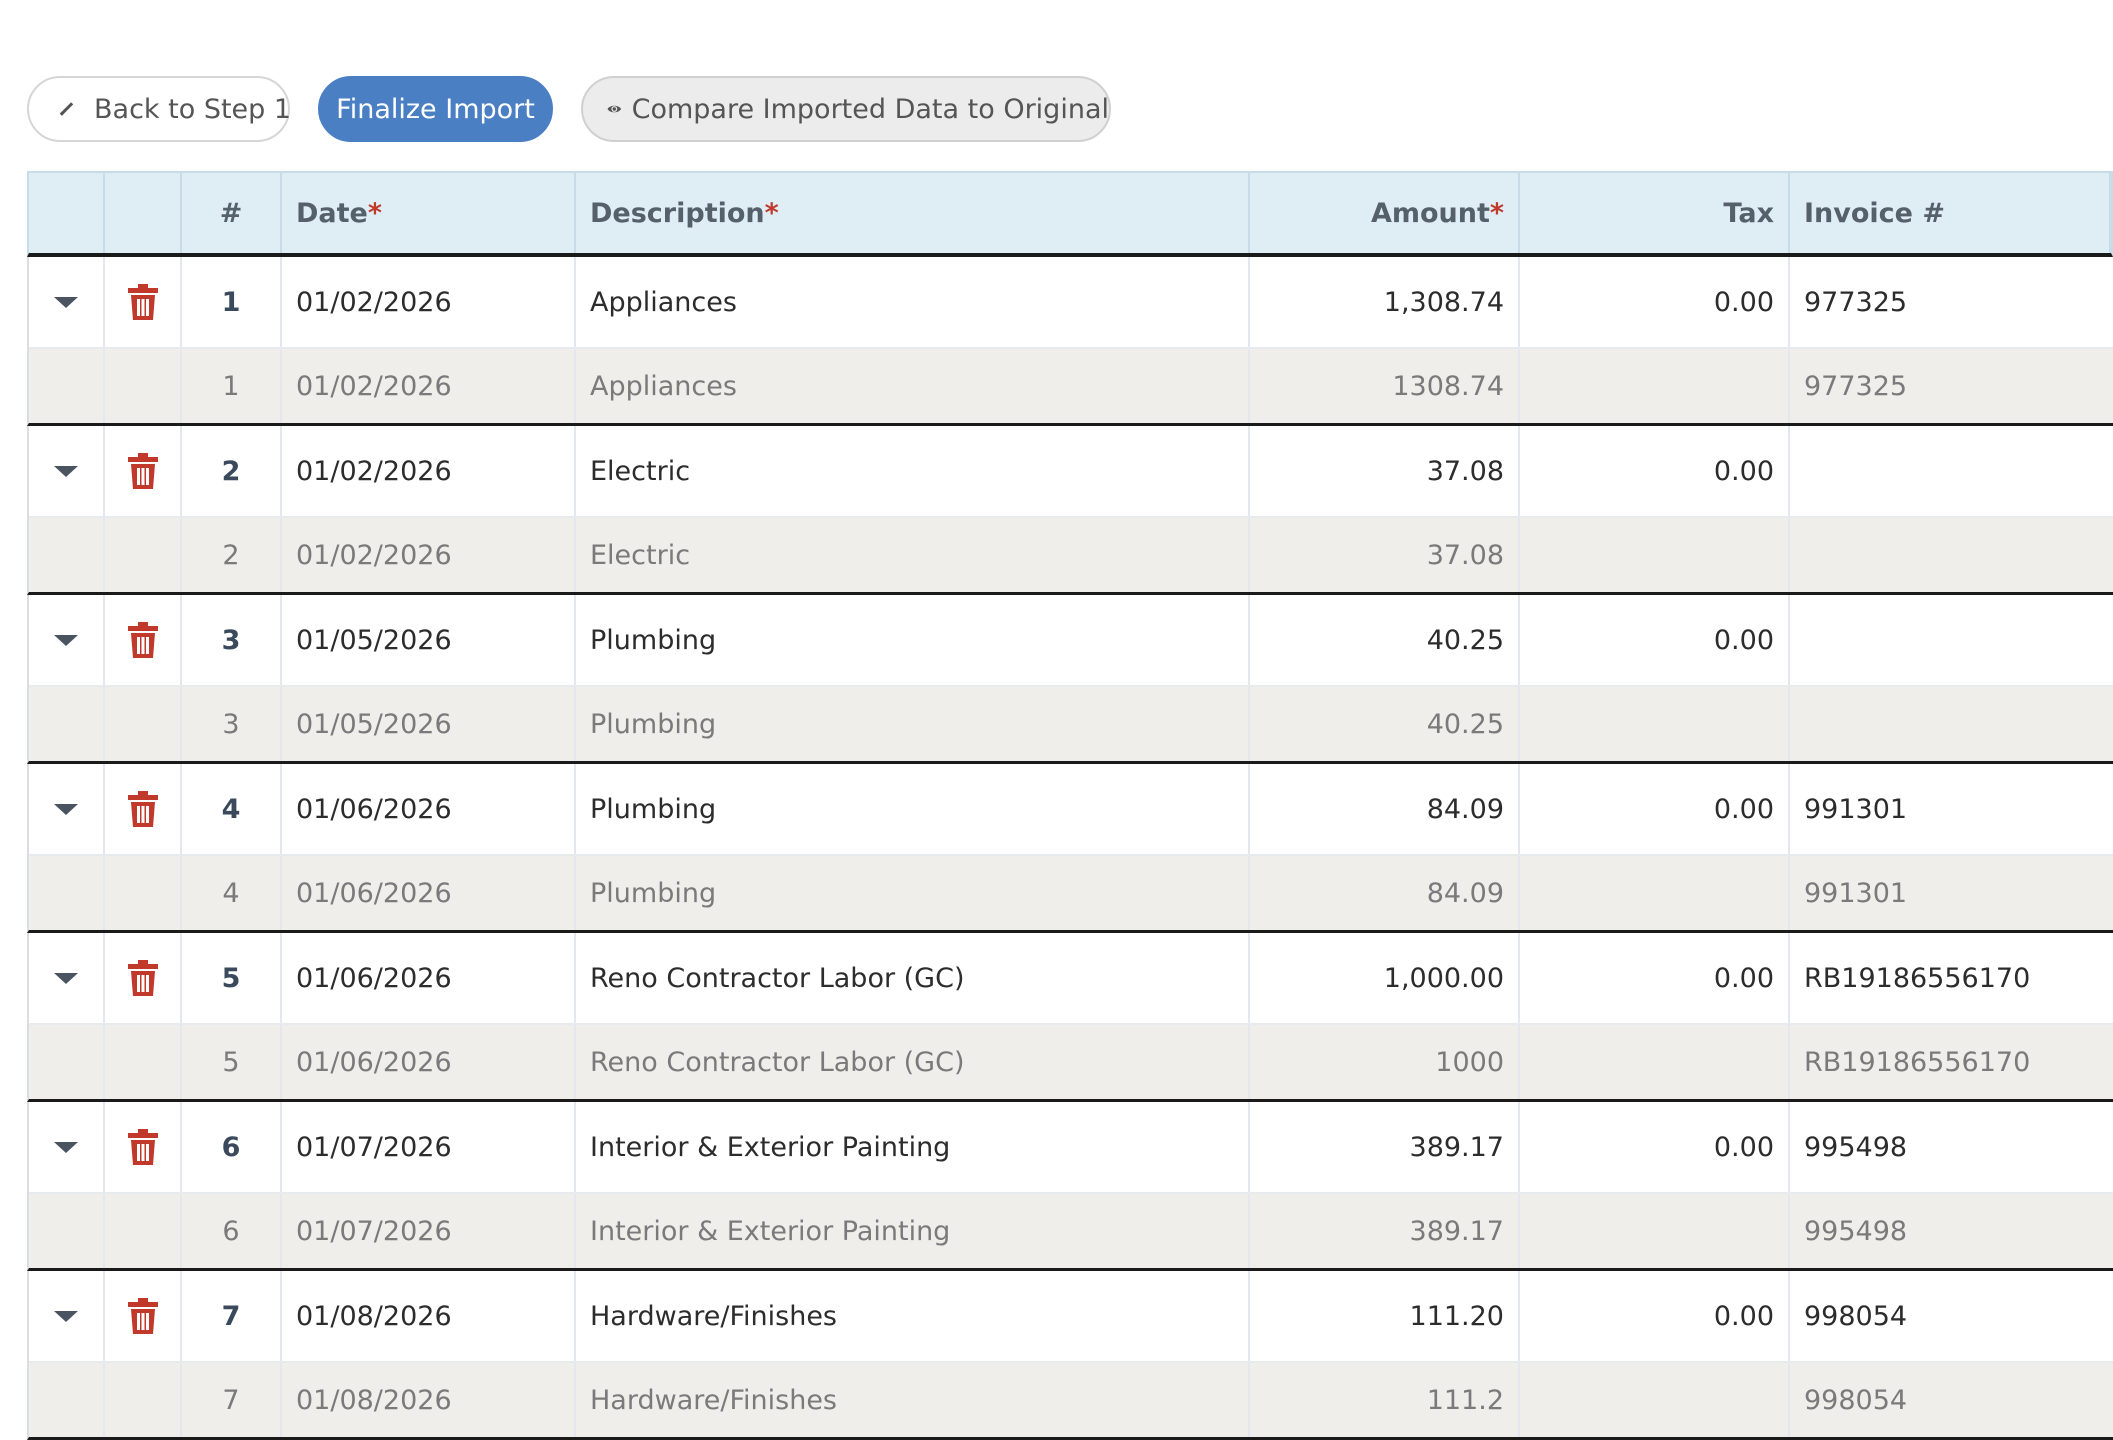 This screenshot has height=1440, width=2113. Describe the element at coordinates (232, 809) in the screenshot. I see `cell-num: 4` at that location.